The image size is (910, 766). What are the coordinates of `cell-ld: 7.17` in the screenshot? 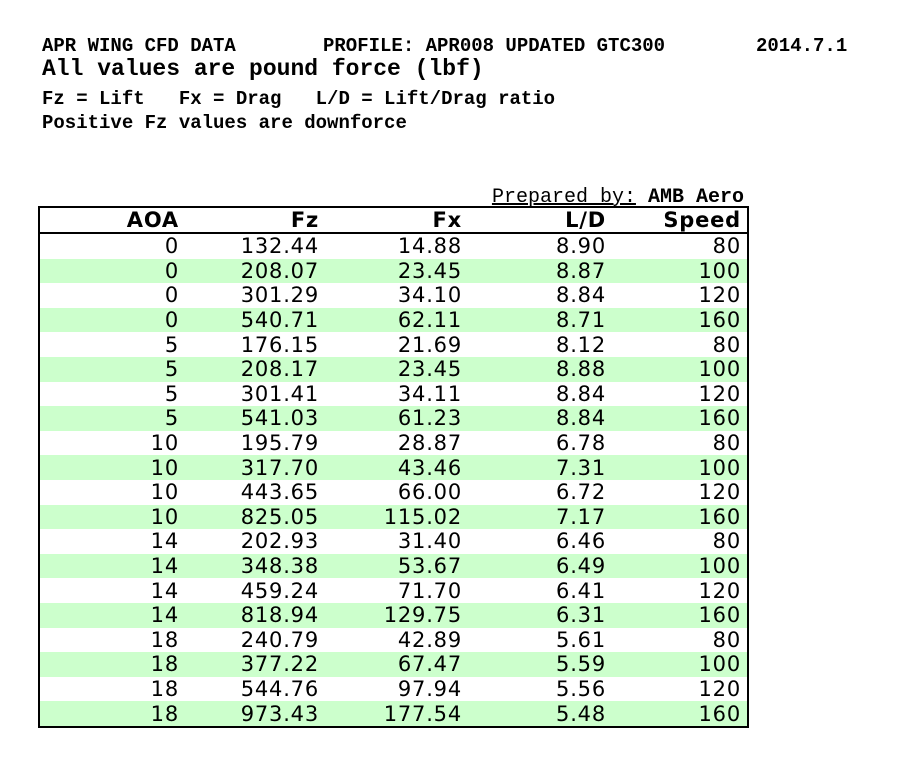 It's located at (581, 516).